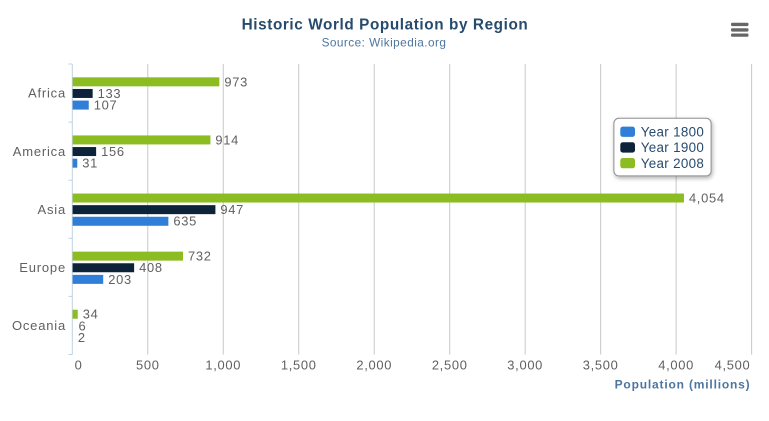 The width and height of the screenshot is (769, 421). Describe the element at coordinates (385, 24) in the screenshot. I see `svg-text:Historic World Population by R: Historic World Population by Region` at that location.